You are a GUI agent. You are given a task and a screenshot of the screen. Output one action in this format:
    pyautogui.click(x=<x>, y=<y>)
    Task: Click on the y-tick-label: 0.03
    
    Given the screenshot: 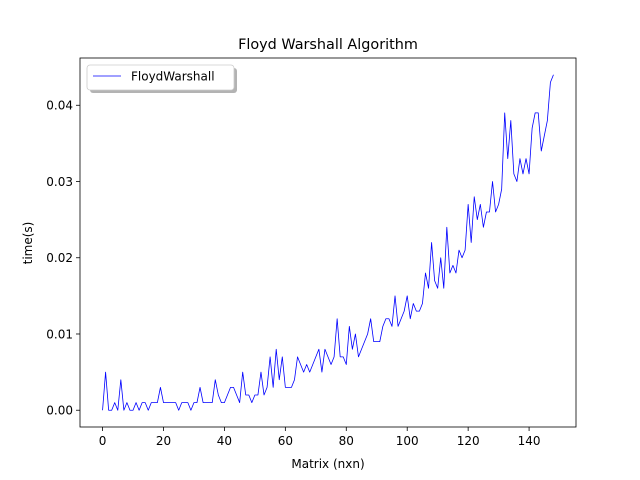 What is the action you would take?
    pyautogui.click(x=59, y=182)
    